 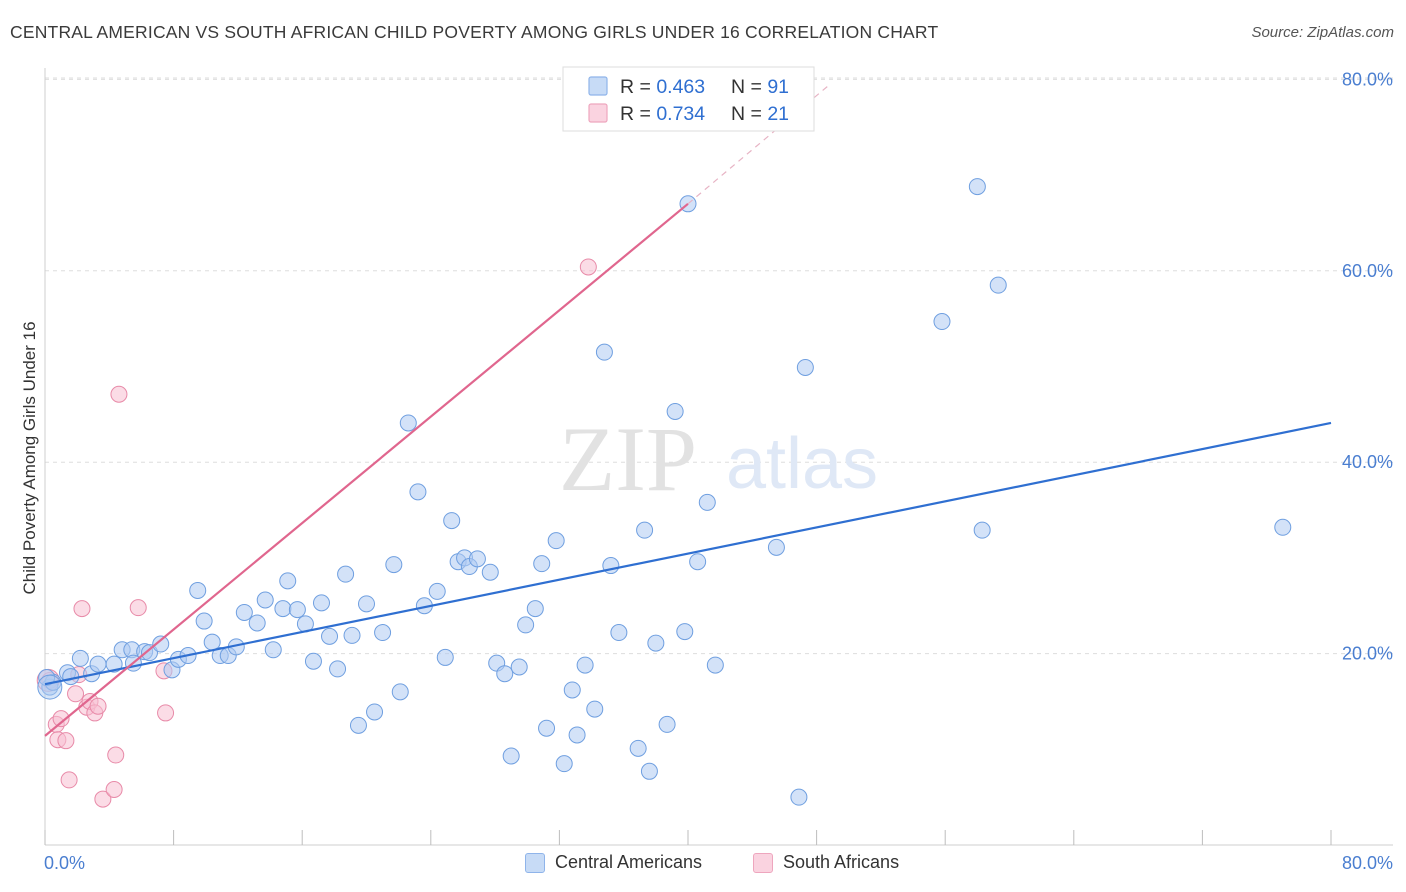 I want to click on y-tick-label: 20.0%, so click(x=1367, y=654).